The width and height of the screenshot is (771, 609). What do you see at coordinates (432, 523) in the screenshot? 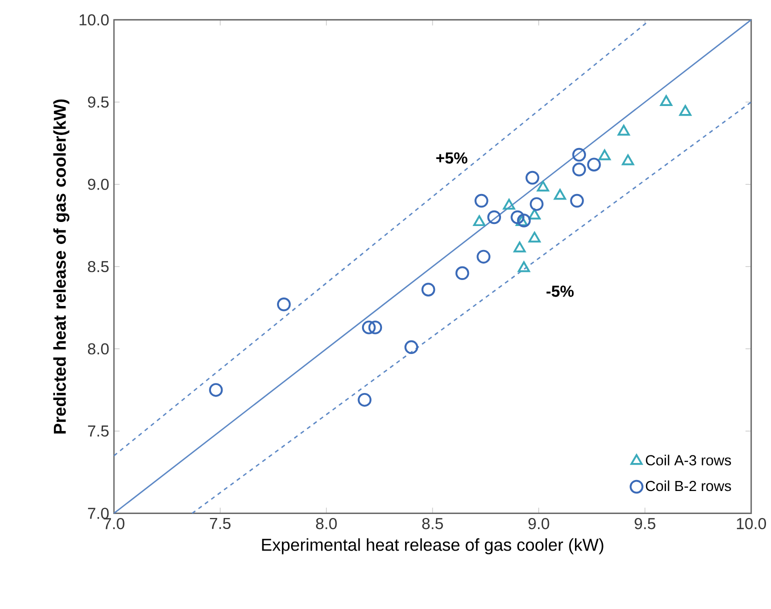
I see `x-tick-label: 8.5` at bounding box center [432, 523].